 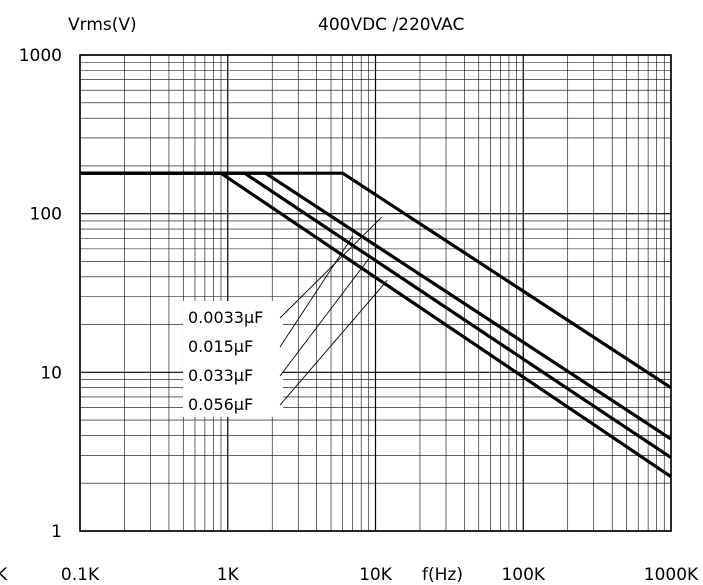 I want to click on chart-title: 400VDC /220VAC, so click(x=391, y=25).